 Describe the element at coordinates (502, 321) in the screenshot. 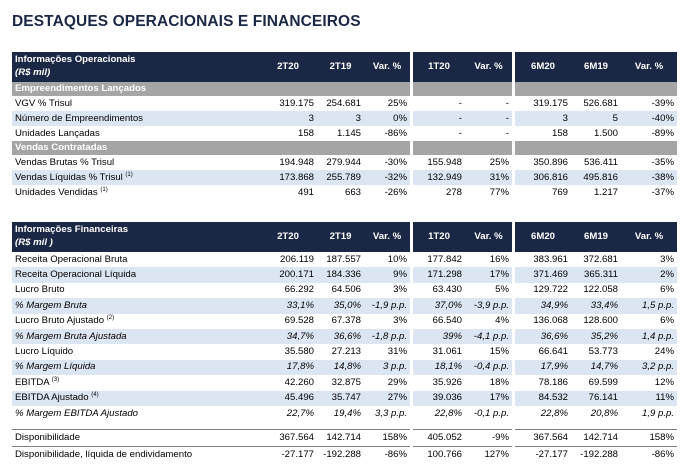

I see `table-cell: 4%` at that location.